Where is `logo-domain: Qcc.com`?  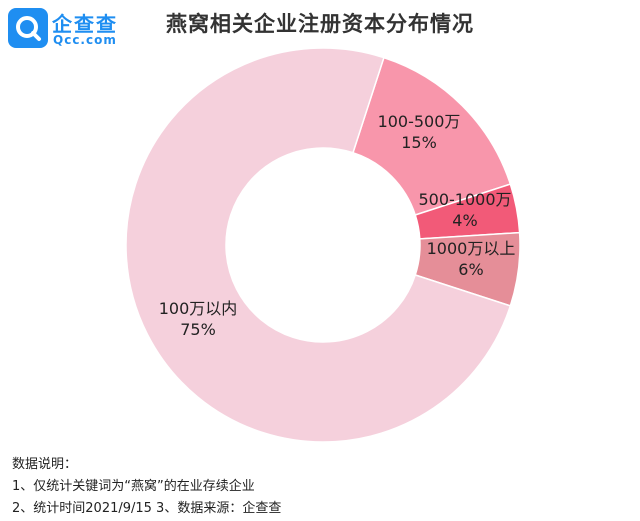
logo-domain: Qcc.com is located at coordinates (85, 40).